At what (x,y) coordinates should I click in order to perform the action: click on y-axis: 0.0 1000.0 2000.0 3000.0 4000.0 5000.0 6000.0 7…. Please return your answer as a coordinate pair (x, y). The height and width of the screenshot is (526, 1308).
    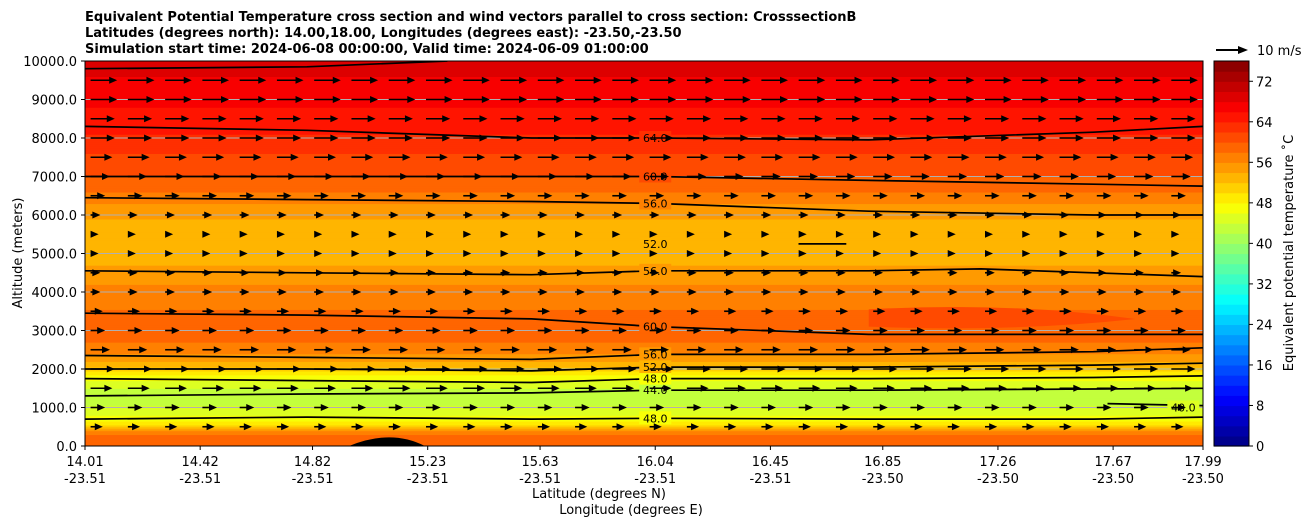
    Looking at the image, I should click on (54, 255).